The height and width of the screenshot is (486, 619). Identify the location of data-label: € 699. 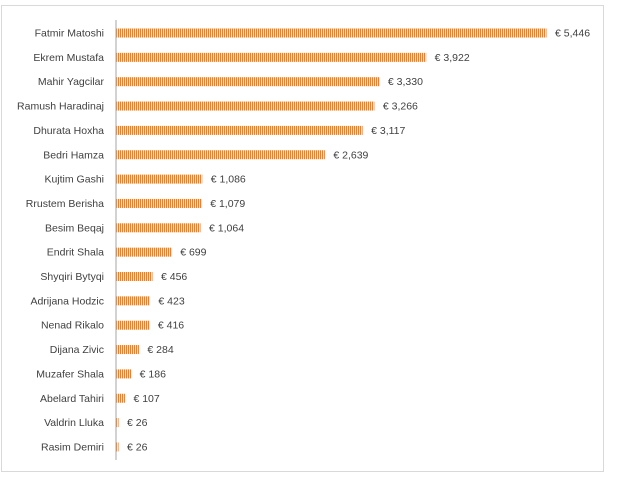
(193, 253).